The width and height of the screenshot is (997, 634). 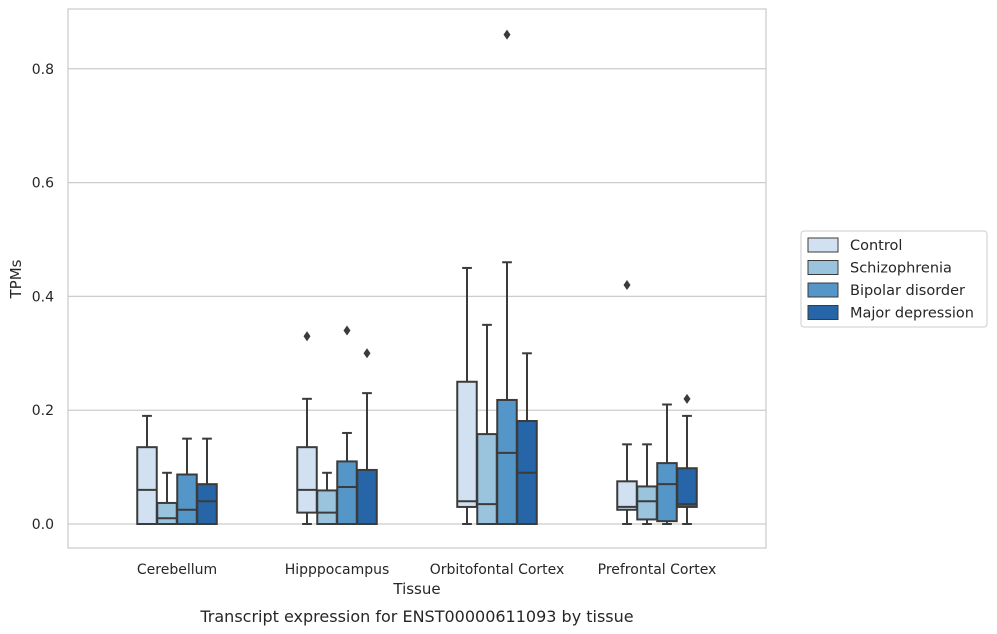 What do you see at coordinates (876, 246) in the screenshot?
I see `legend-label: Control` at bounding box center [876, 246].